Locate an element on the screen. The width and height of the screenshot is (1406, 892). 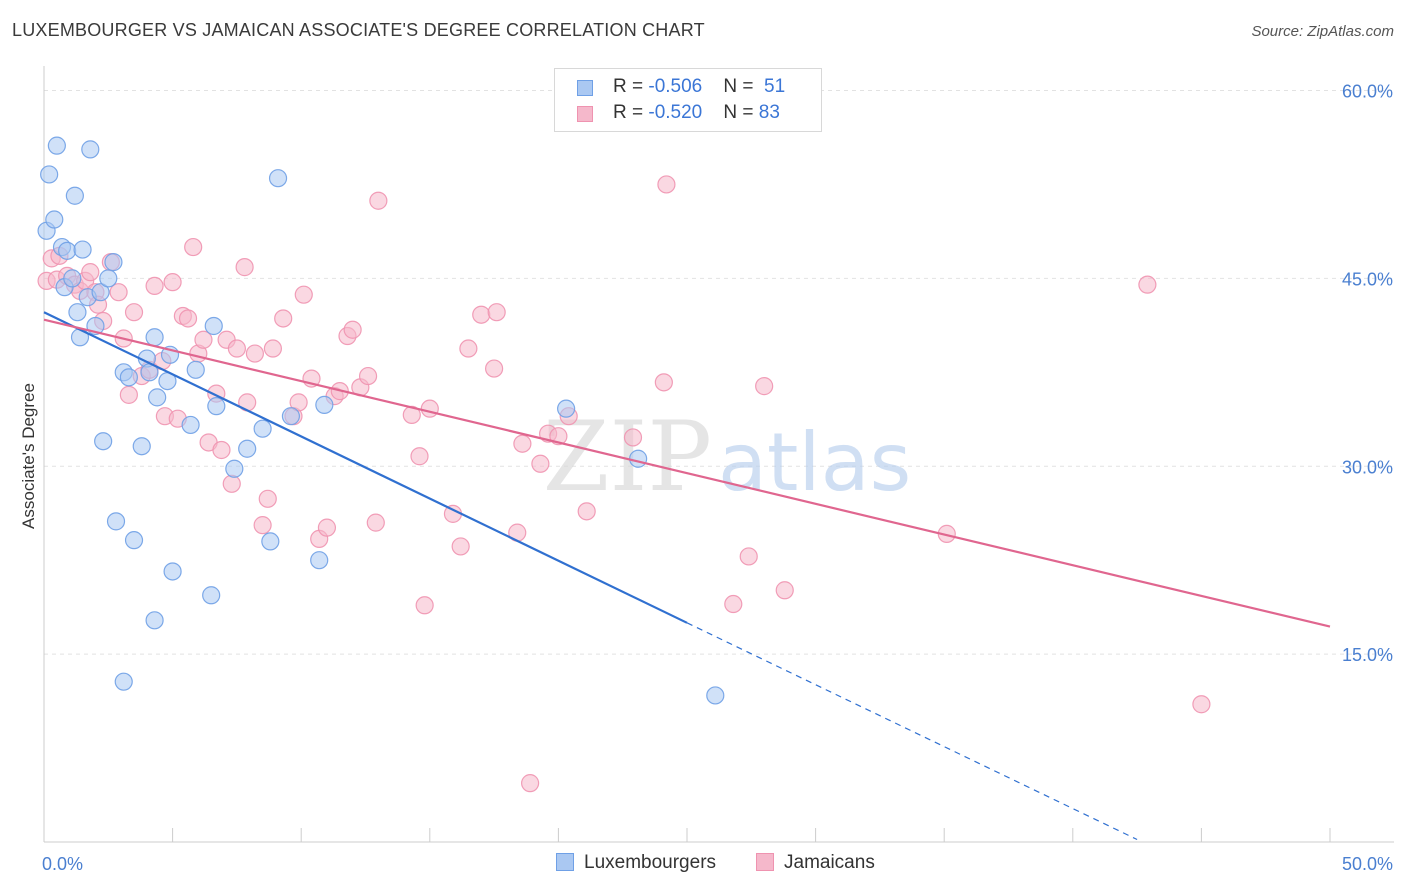
y-tick-label: 30.0% is located at coordinates (1367, 467).